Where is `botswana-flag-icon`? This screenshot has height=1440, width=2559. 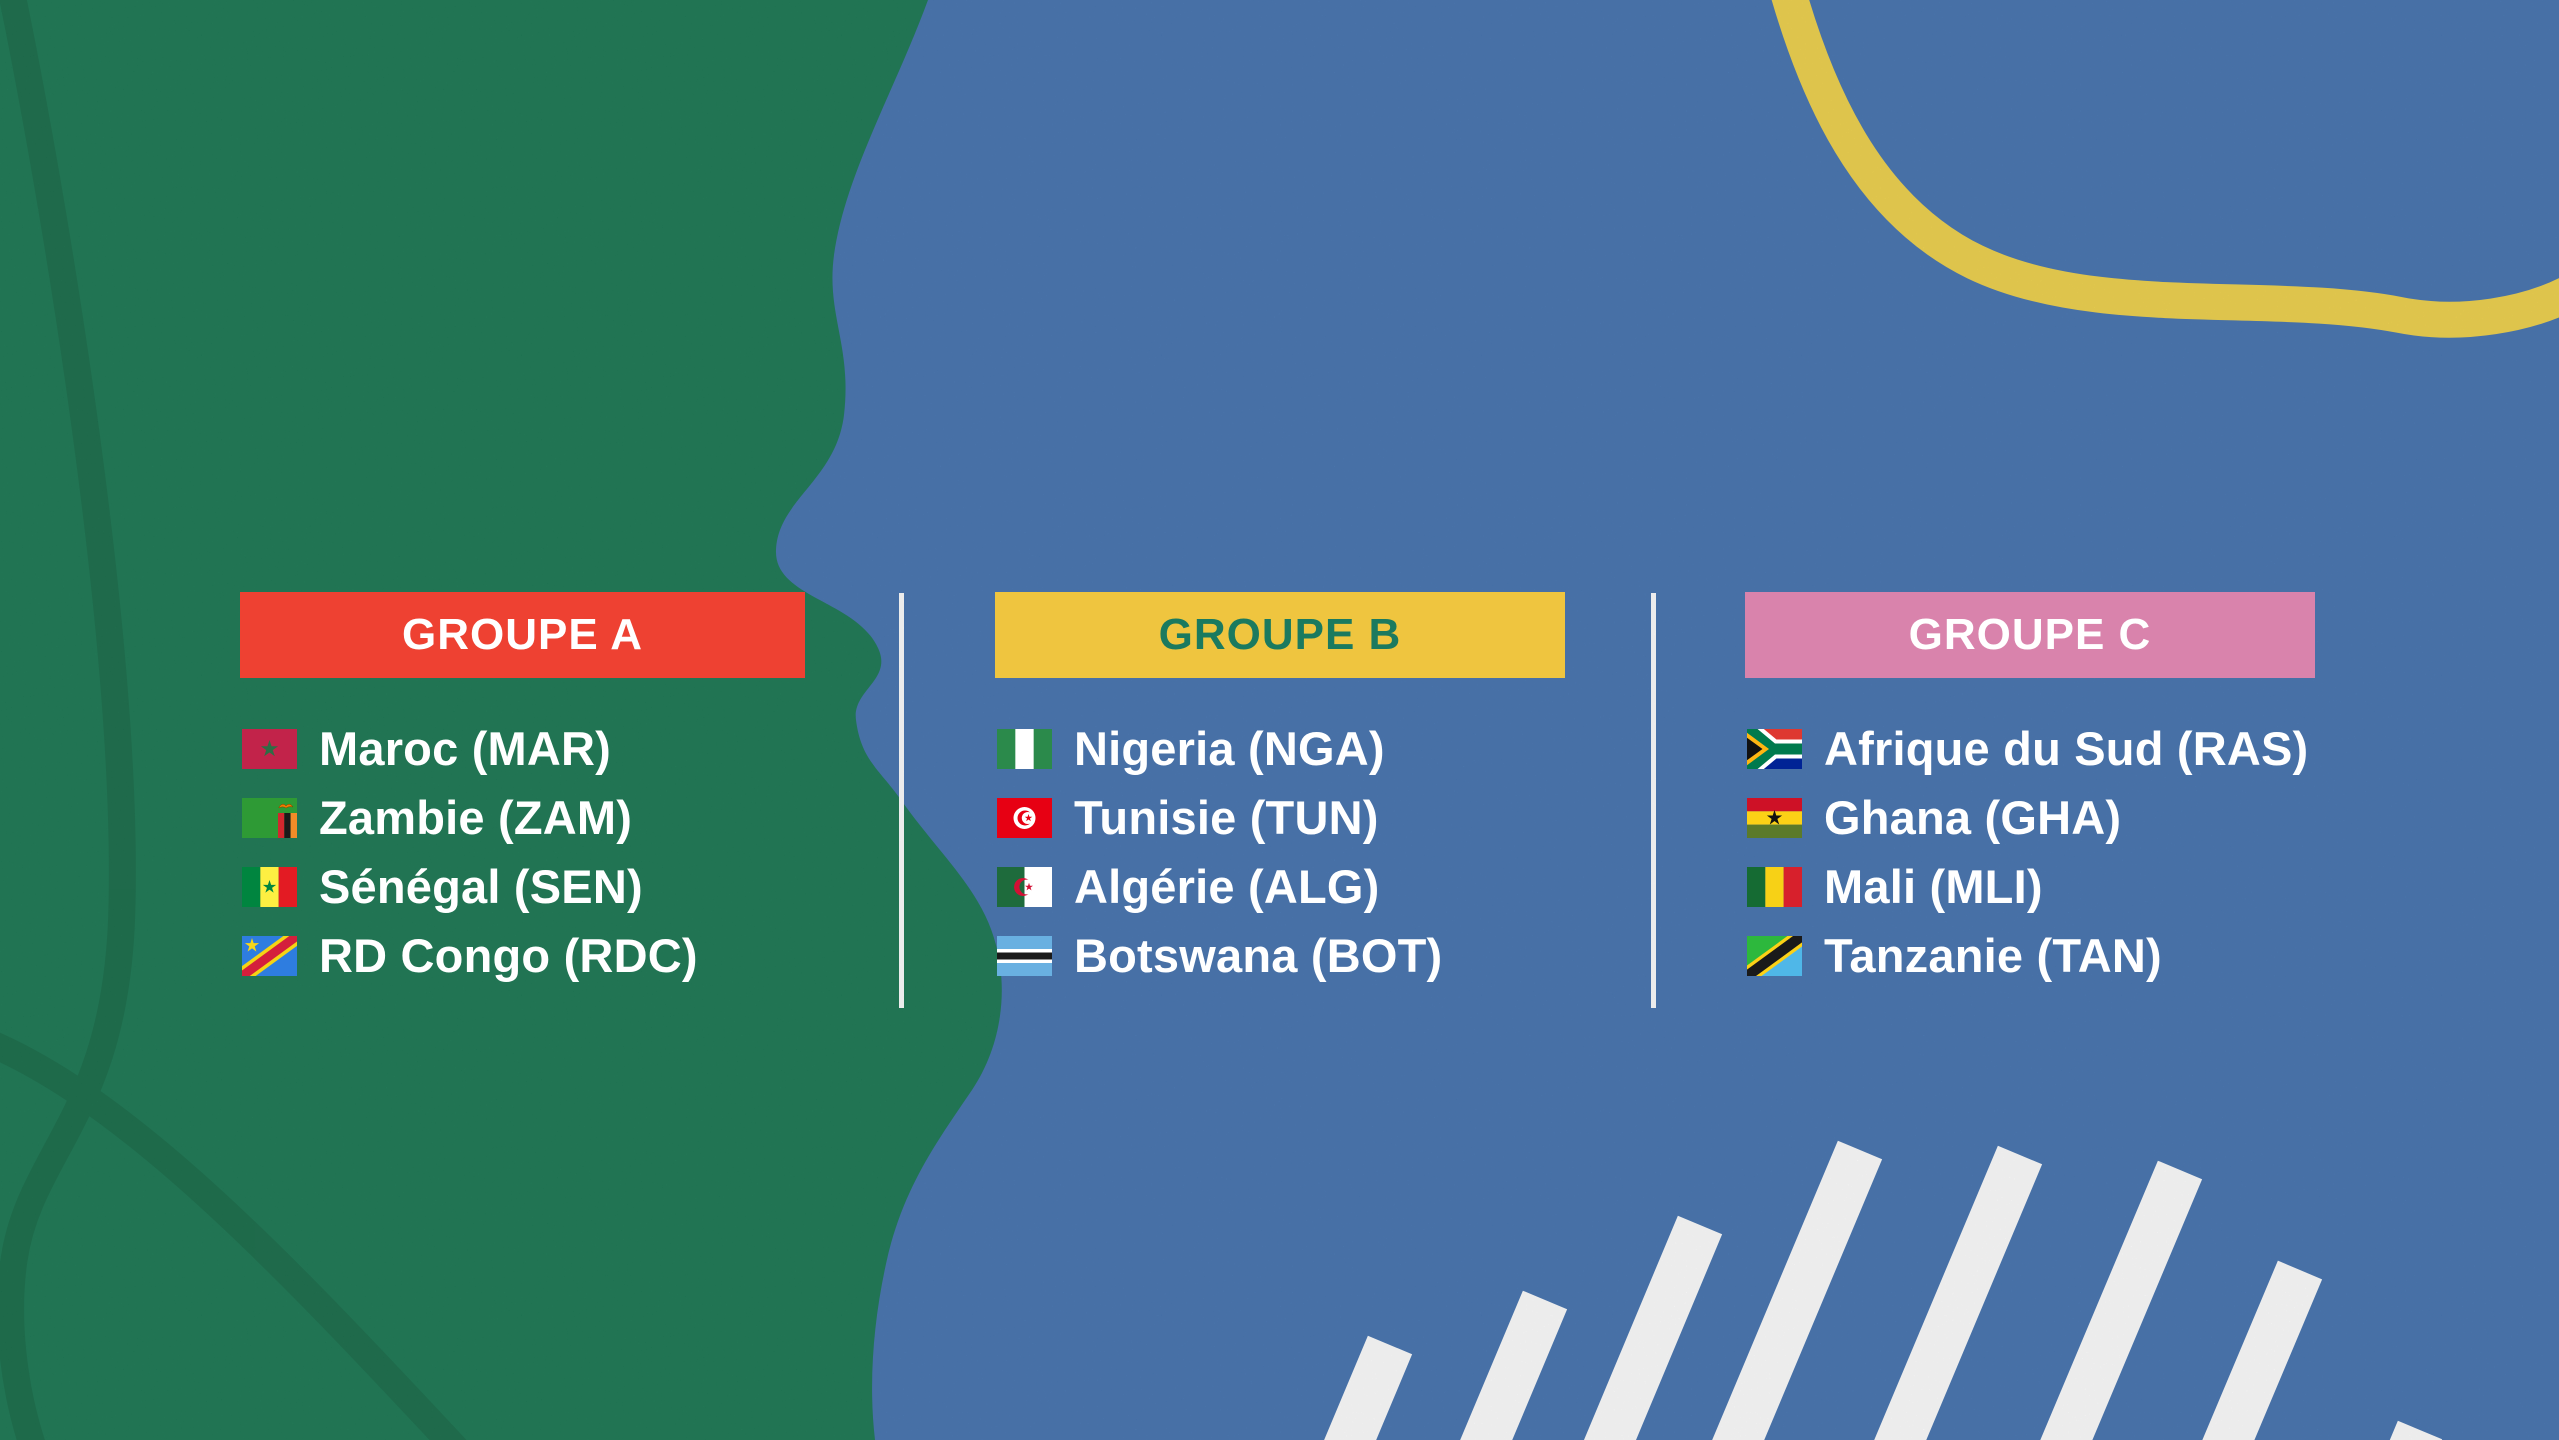 botswana-flag-icon is located at coordinates (1024, 955).